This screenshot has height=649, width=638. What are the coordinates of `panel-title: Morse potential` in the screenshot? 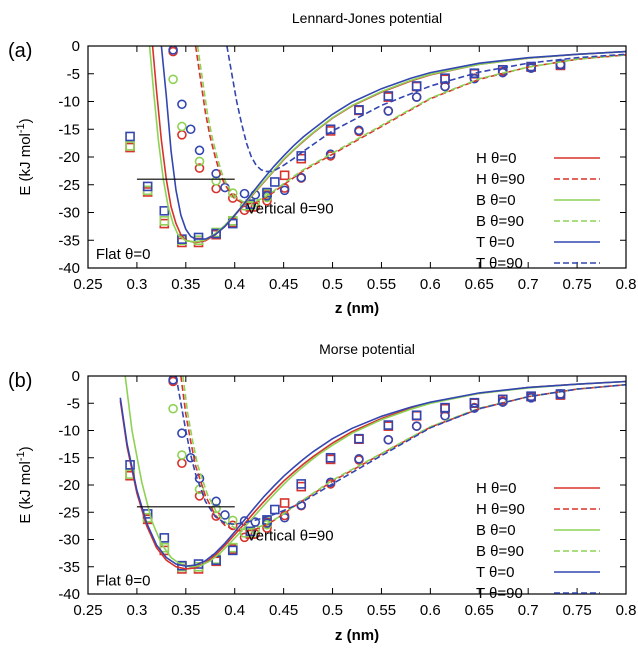 It's located at (367, 349).